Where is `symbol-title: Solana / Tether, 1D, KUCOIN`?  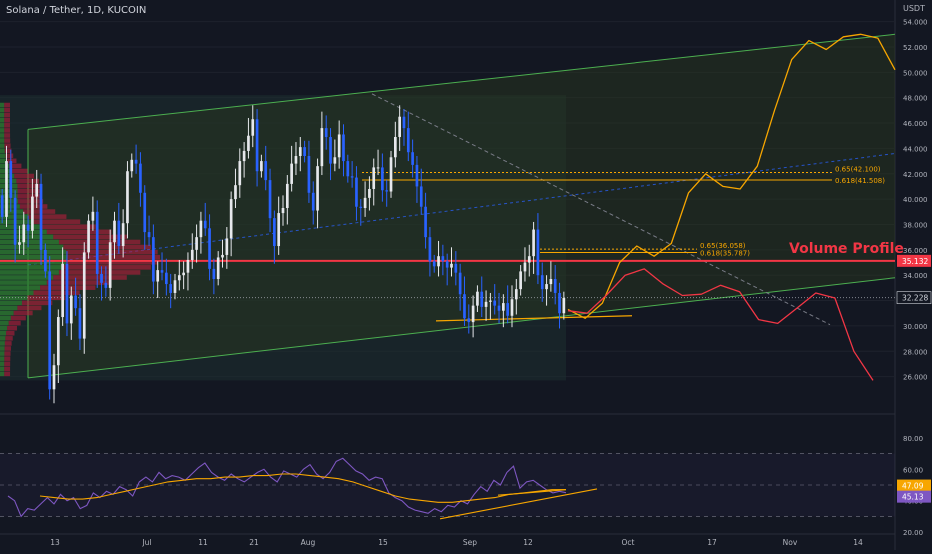 symbol-title: Solana / Tether, 1D, KUCOIN is located at coordinates (76, 10).